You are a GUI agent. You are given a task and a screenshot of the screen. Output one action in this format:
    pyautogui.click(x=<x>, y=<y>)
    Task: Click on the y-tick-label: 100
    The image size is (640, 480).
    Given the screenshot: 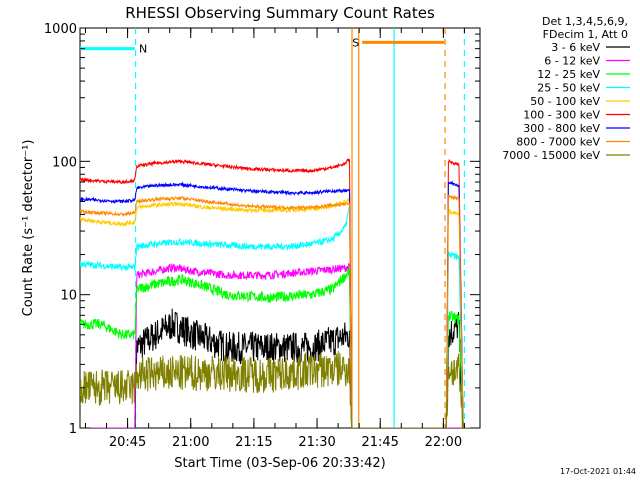 What is the action you would take?
    pyautogui.click(x=64, y=162)
    